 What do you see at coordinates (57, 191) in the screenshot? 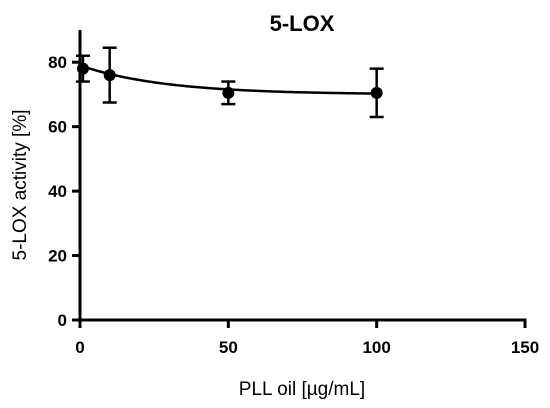
I see `y-tick-label: 40` at bounding box center [57, 191].